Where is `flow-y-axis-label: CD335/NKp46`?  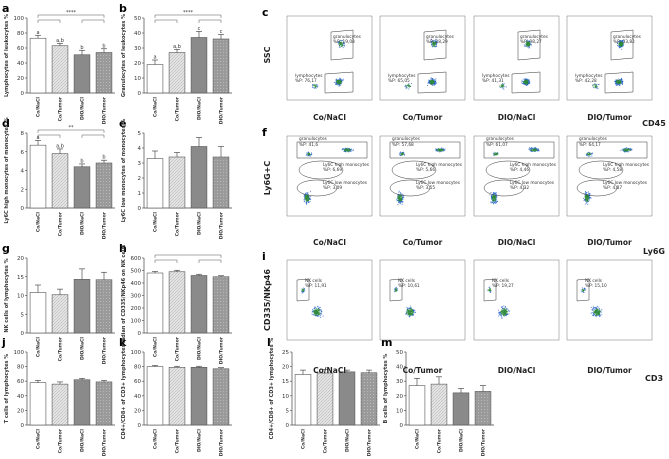
flow-y-axis-label: CD335/NKp46 is located at coordinates (267, 300).